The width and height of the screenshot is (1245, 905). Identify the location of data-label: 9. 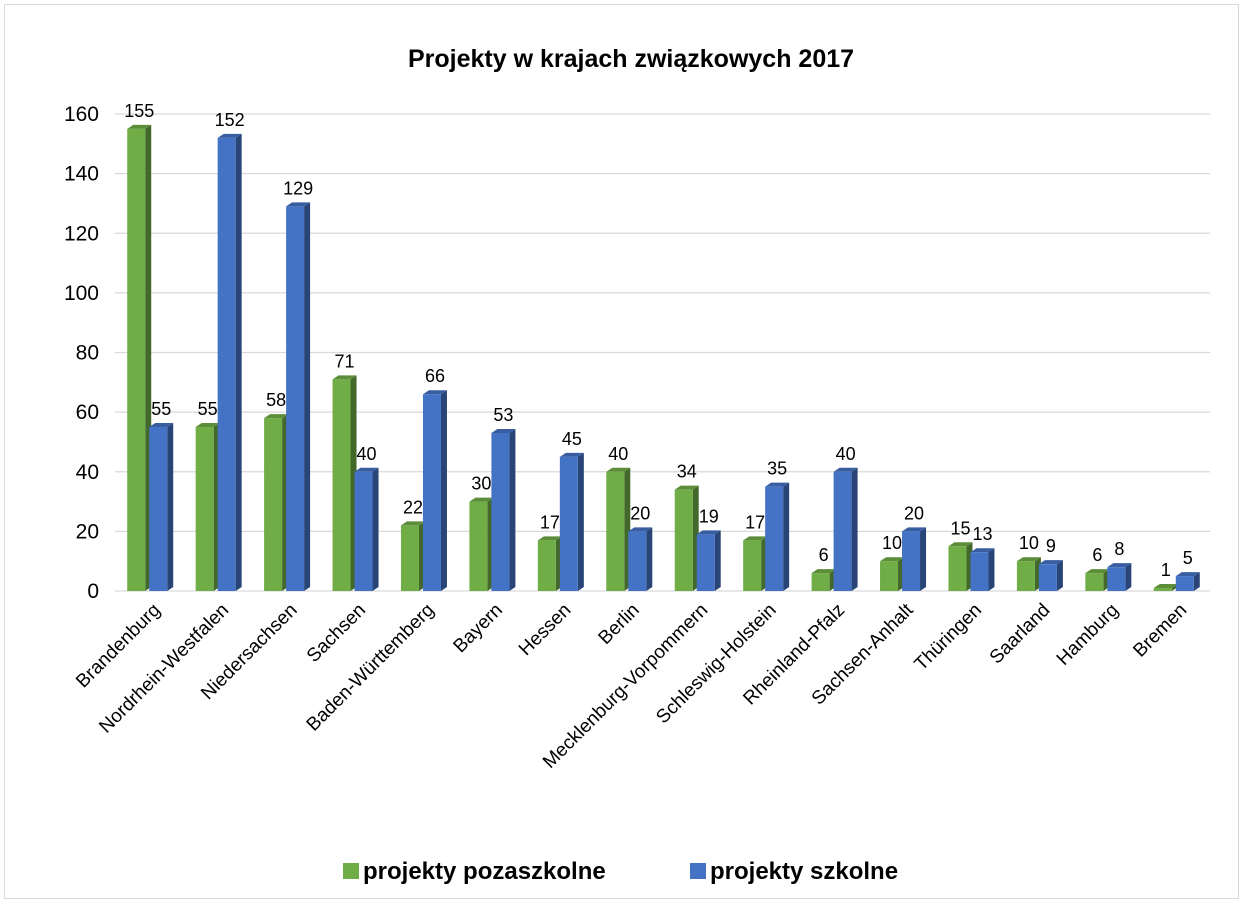
(1051, 546).